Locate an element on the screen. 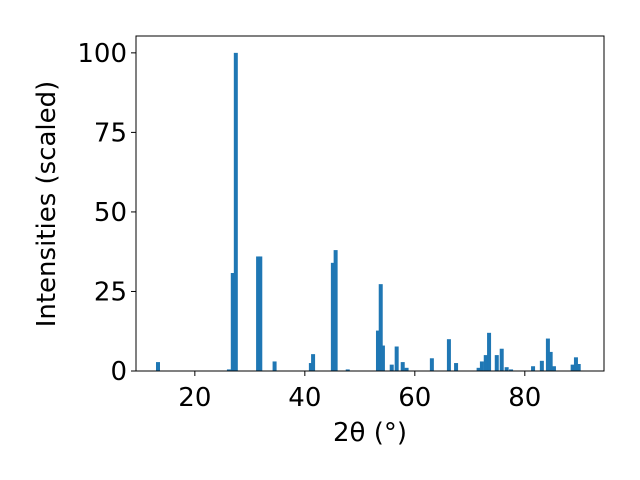  x-tick-label: 40 is located at coordinates (304, 398).